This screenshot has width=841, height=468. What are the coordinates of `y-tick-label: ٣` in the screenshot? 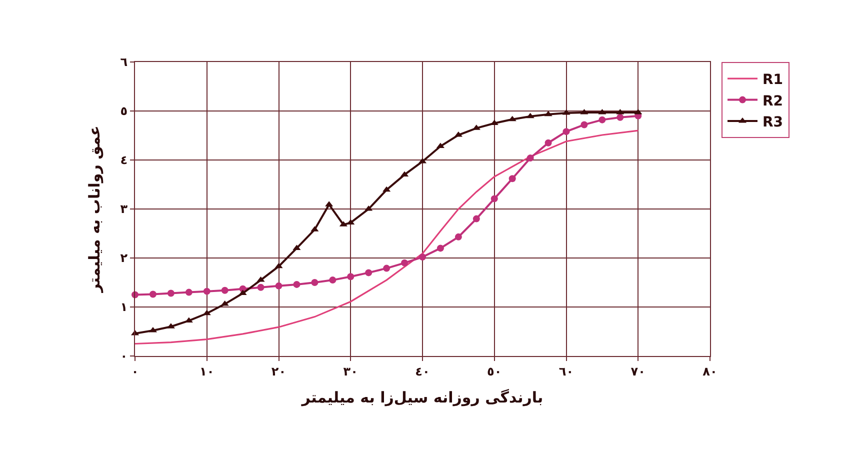 It's located at (124, 209).